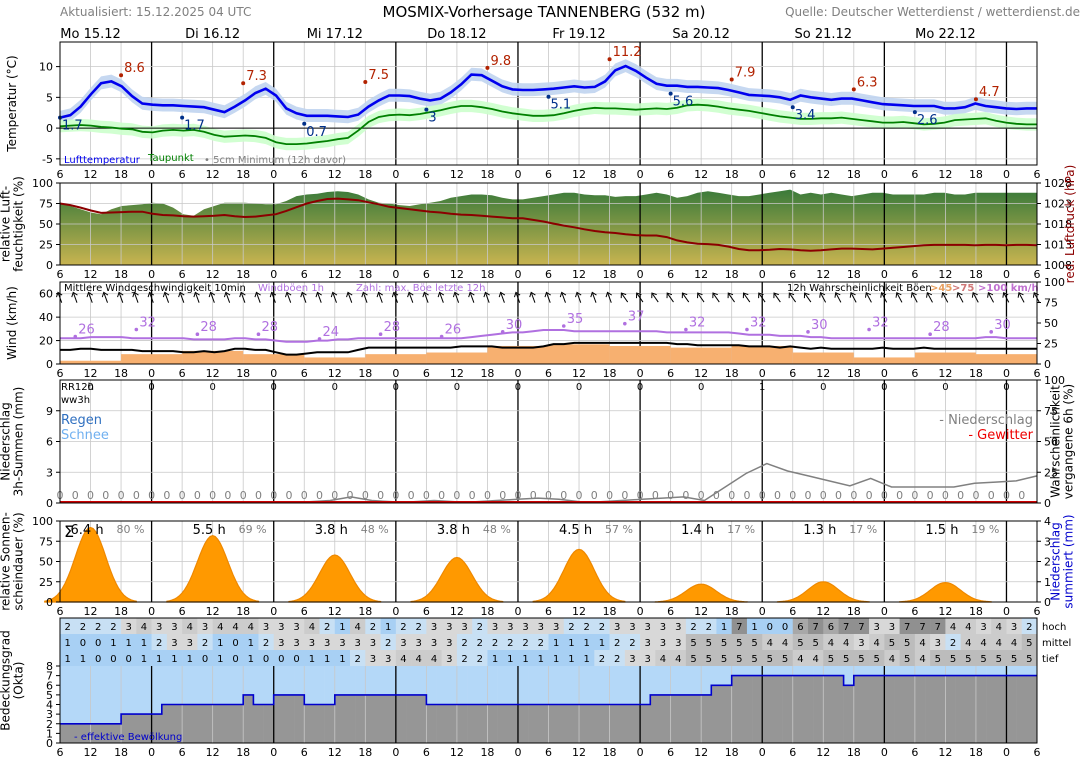 This screenshot has height=767, width=1088. What do you see at coordinates (12, 323) in the screenshot?
I see `axis-title: Wind (km/h)` at bounding box center [12, 323].